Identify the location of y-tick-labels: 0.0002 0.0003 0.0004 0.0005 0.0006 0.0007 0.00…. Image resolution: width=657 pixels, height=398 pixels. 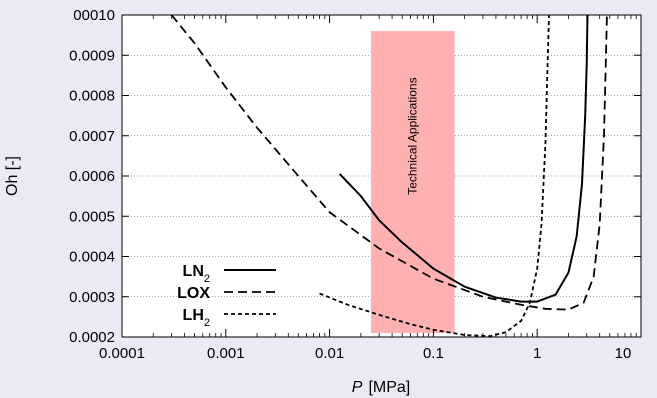
(92, 176).